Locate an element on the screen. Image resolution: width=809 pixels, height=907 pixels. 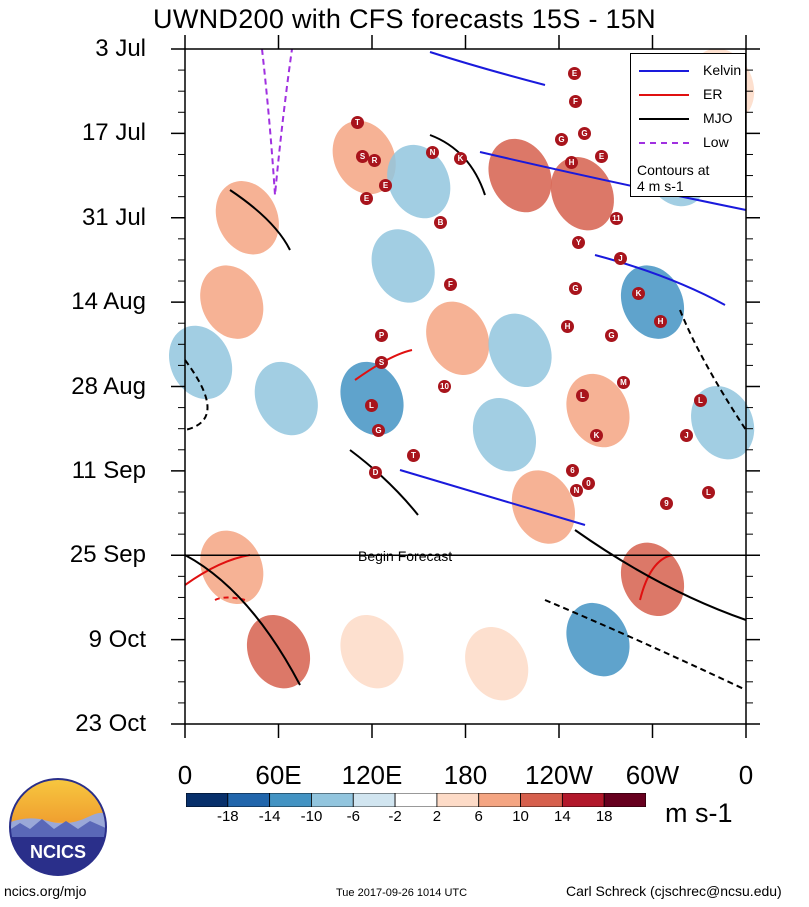
contour-note: Contours at 4 m s-1 is located at coordinates (673, 178).